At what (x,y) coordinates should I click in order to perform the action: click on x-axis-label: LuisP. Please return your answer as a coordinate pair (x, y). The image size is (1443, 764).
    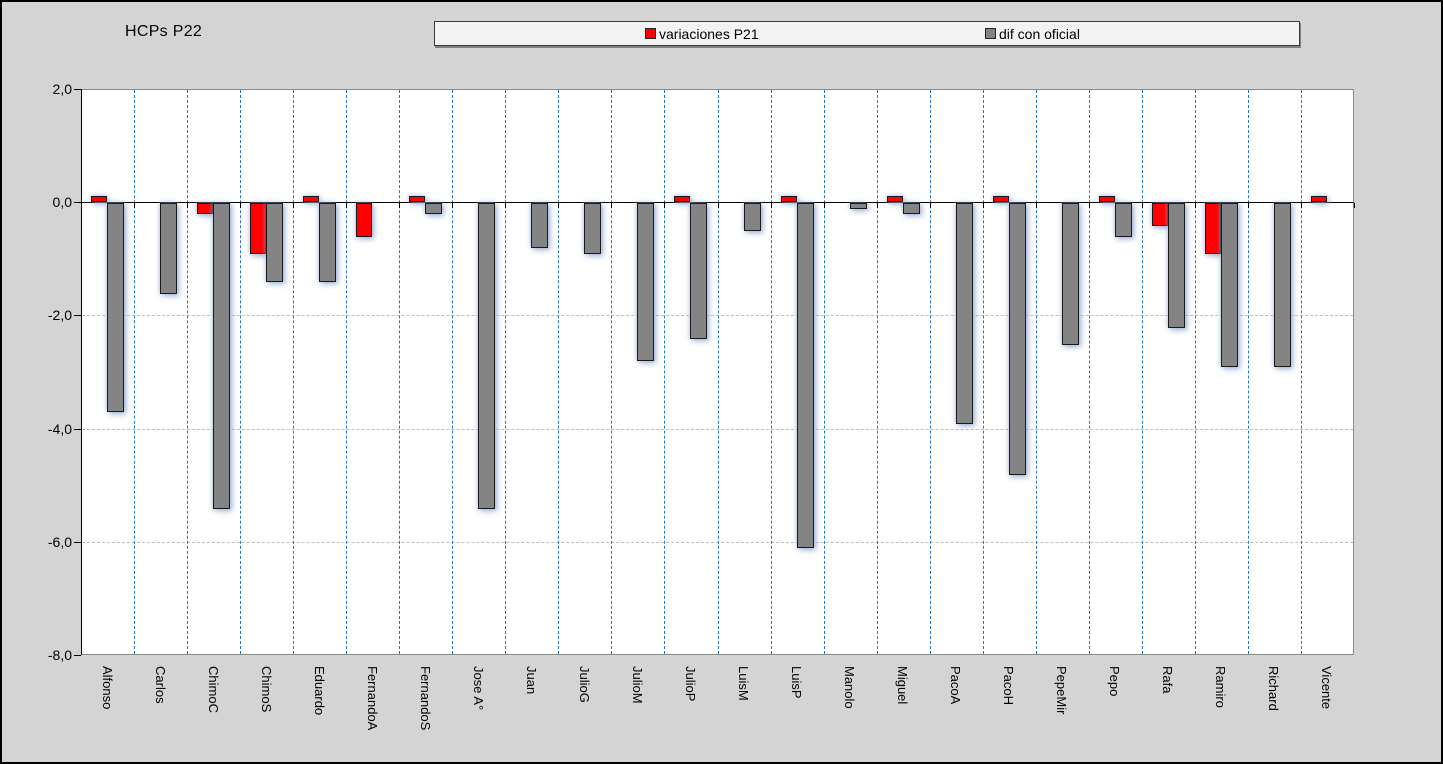
    Looking at the image, I should click on (796, 682).